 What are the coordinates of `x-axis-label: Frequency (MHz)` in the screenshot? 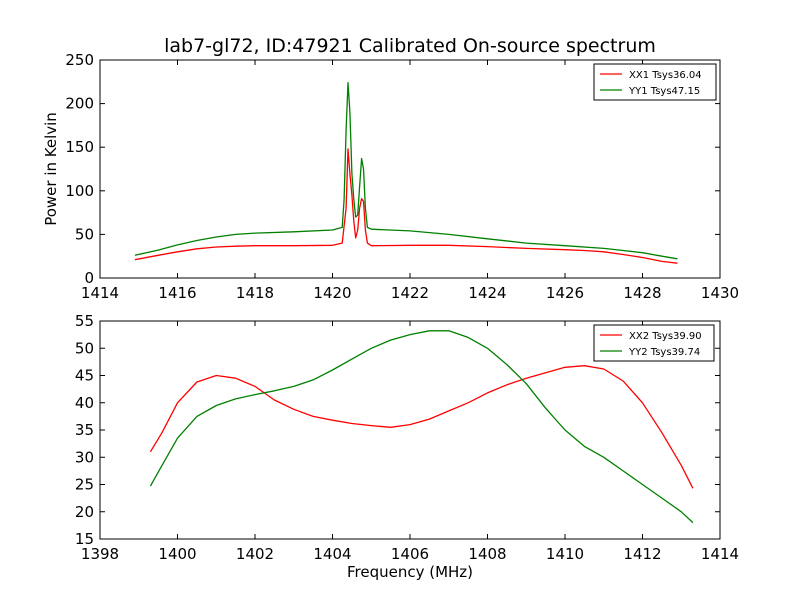 It's located at (410, 572).